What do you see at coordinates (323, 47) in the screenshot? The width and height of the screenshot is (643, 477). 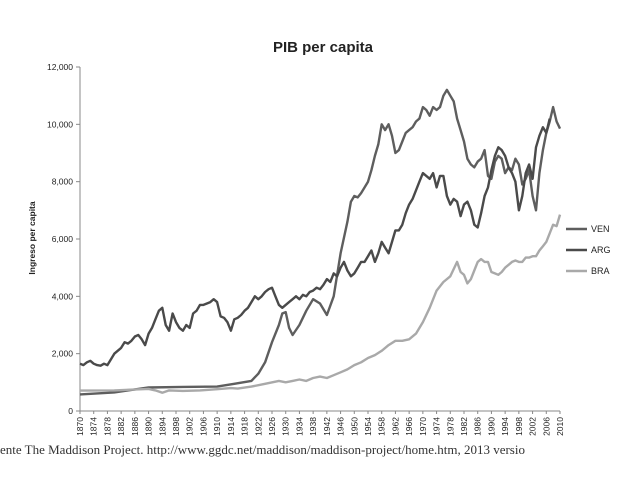 I see `chart-title: PIB per capita` at bounding box center [323, 47].